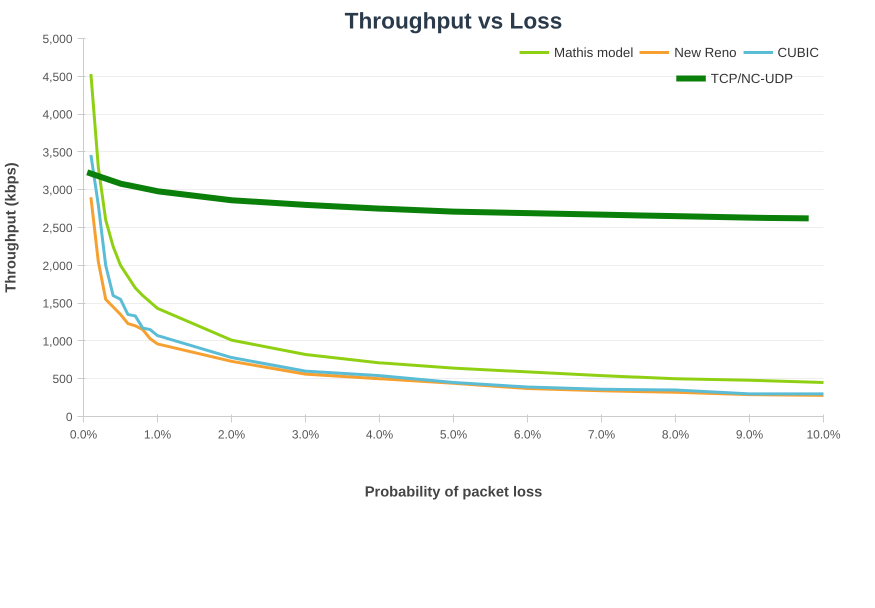  What do you see at coordinates (380, 435) in the screenshot?
I see `x-tick-label: 4.0%` at bounding box center [380, 435].